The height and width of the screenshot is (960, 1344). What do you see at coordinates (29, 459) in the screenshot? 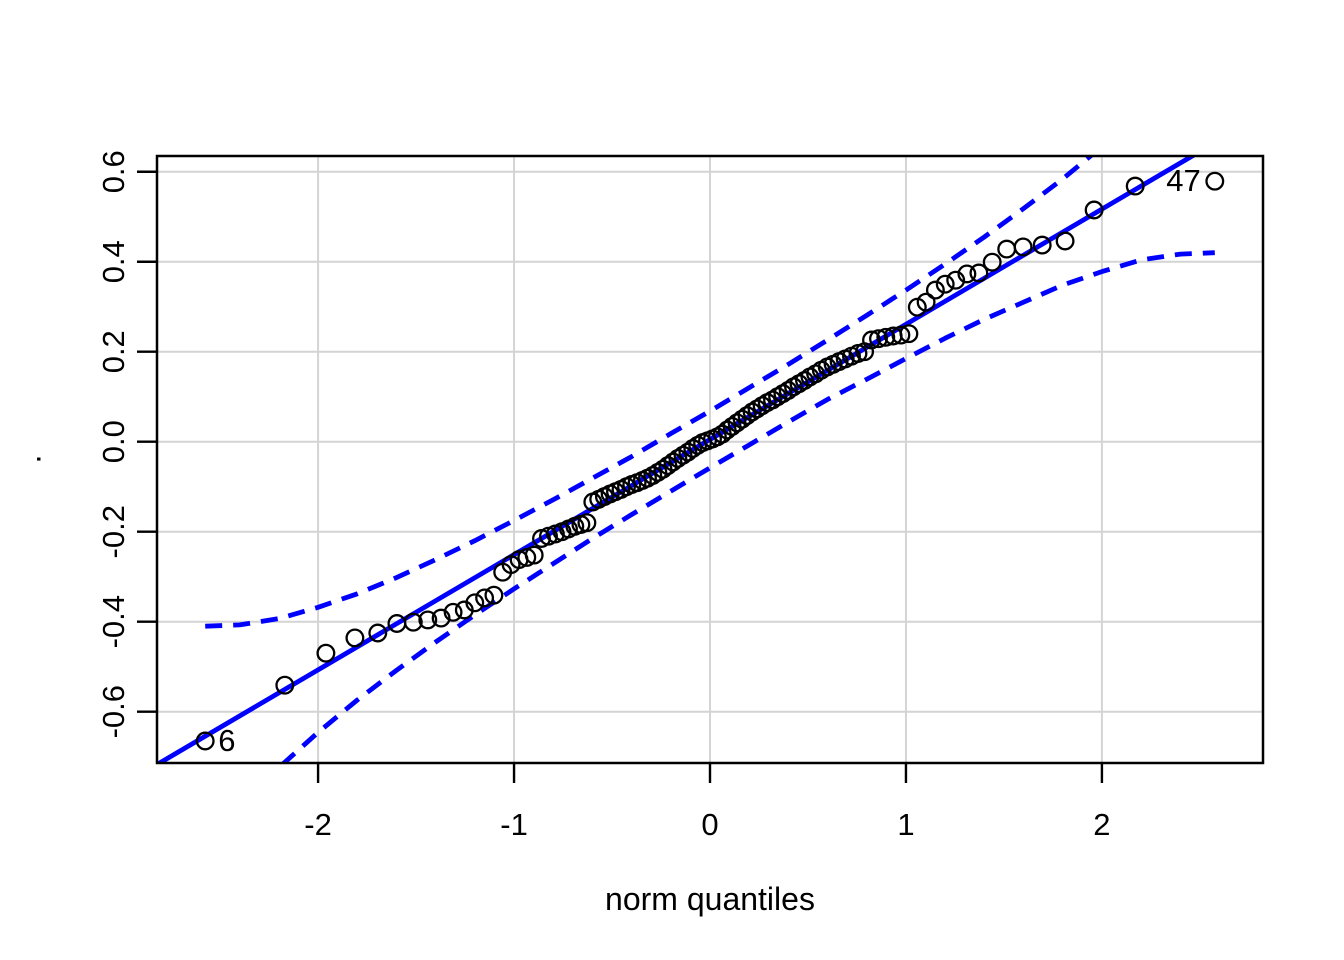
I see `y-axis-label: .` at bounding box center [29, 459].